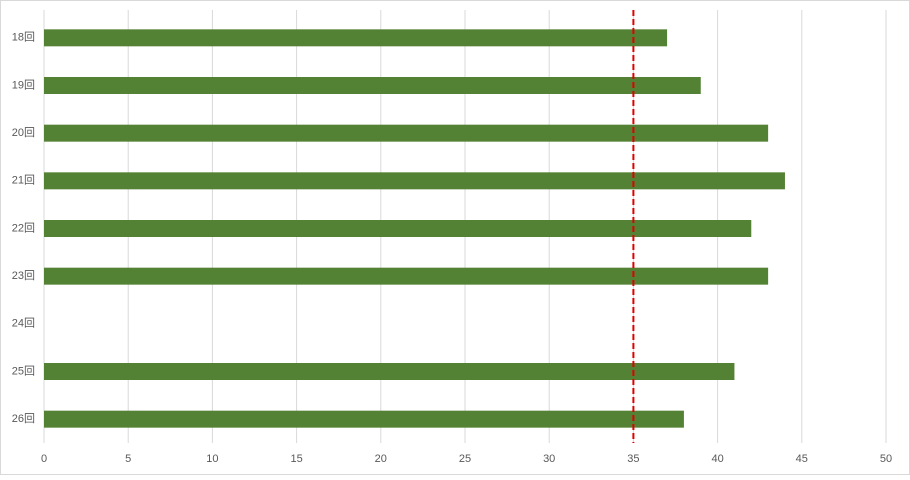 This screenshot has height=480, width=910. What do you see at coordinates (23, 84) in the screenshot?
I see `y-tick-label: 19回` at bounding box center [23, 84].